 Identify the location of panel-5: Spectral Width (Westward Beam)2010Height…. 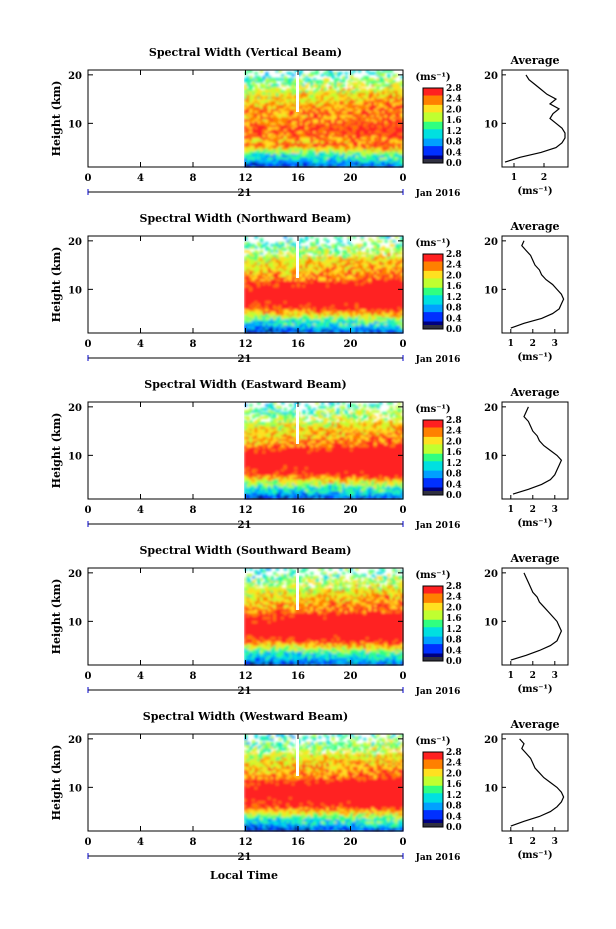
(309, 786).